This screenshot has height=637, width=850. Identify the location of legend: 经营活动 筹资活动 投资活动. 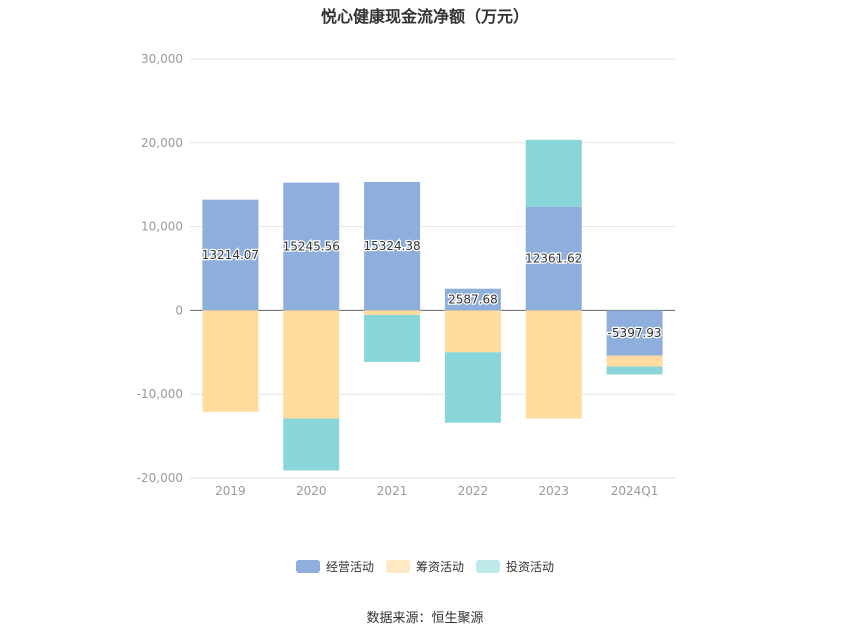
(425, 566).